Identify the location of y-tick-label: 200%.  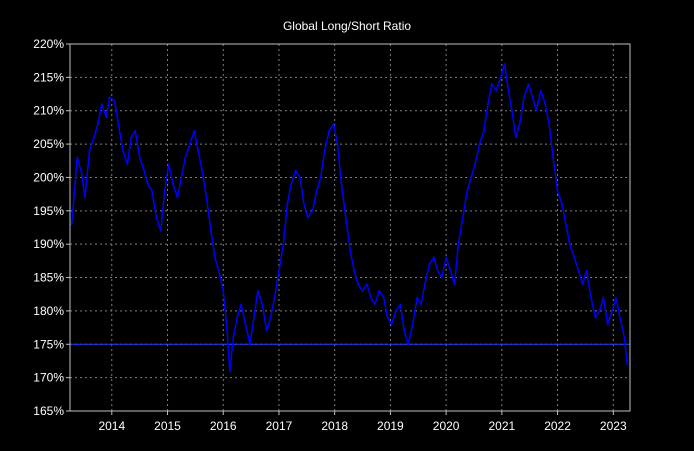
(48, 177).